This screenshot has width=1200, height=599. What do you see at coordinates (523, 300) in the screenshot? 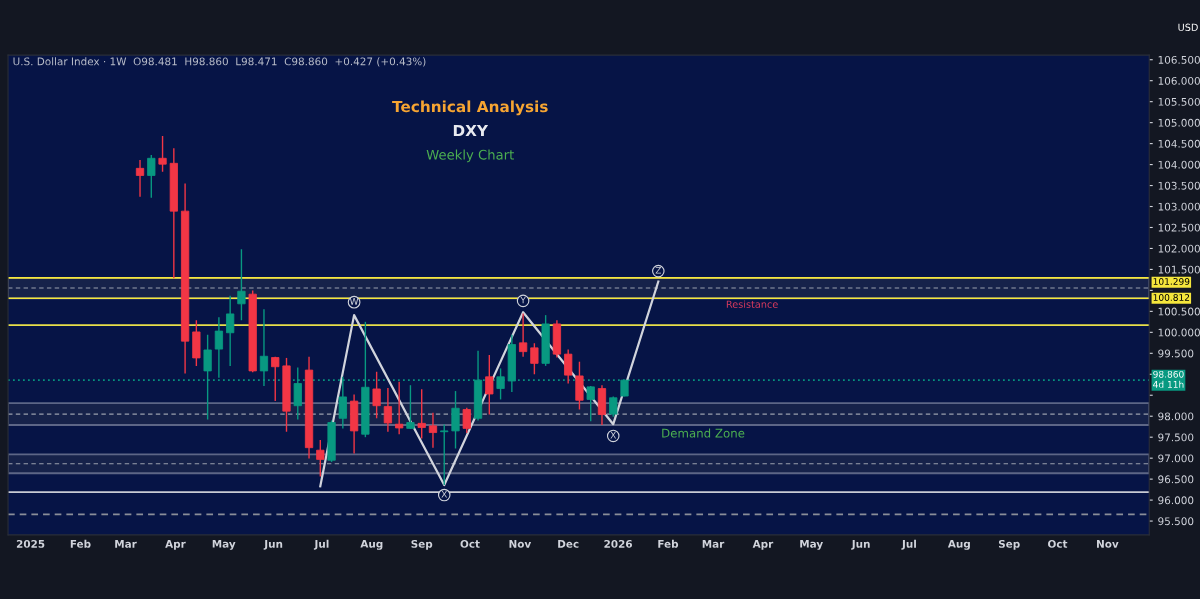
I see `annotation: Y` at bounding box center [523, 300].